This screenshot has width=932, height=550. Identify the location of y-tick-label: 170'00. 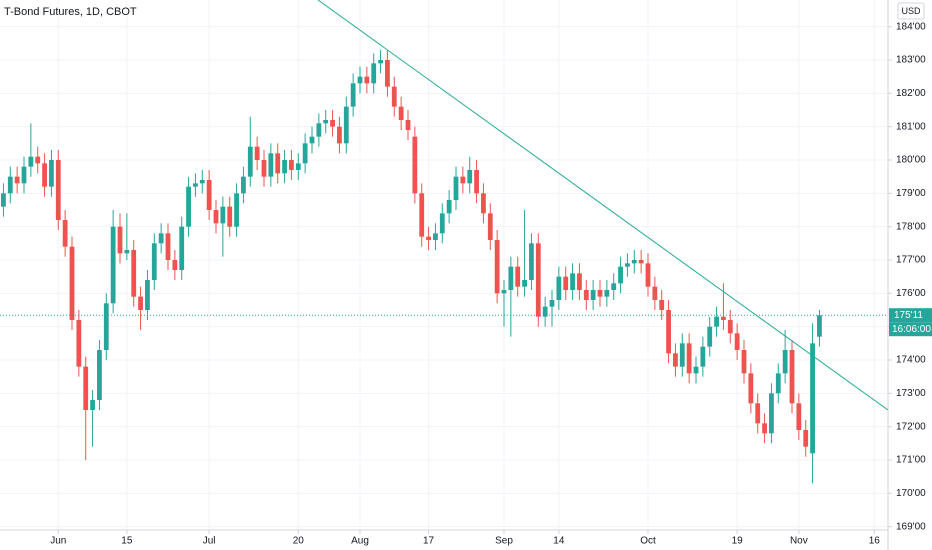
(911, 493).